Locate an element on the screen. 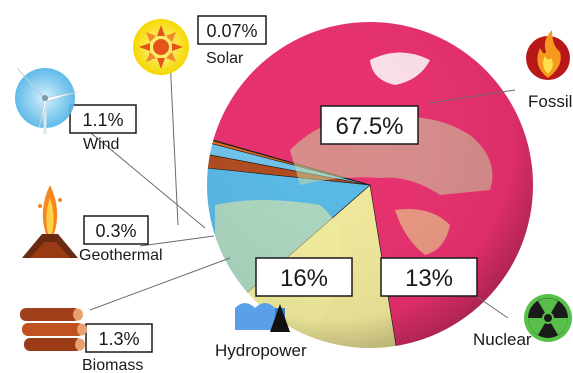 The height and width of the screenshot is (373, 573). label-geothermal: Geothermal is located at coordinates (121, 255).